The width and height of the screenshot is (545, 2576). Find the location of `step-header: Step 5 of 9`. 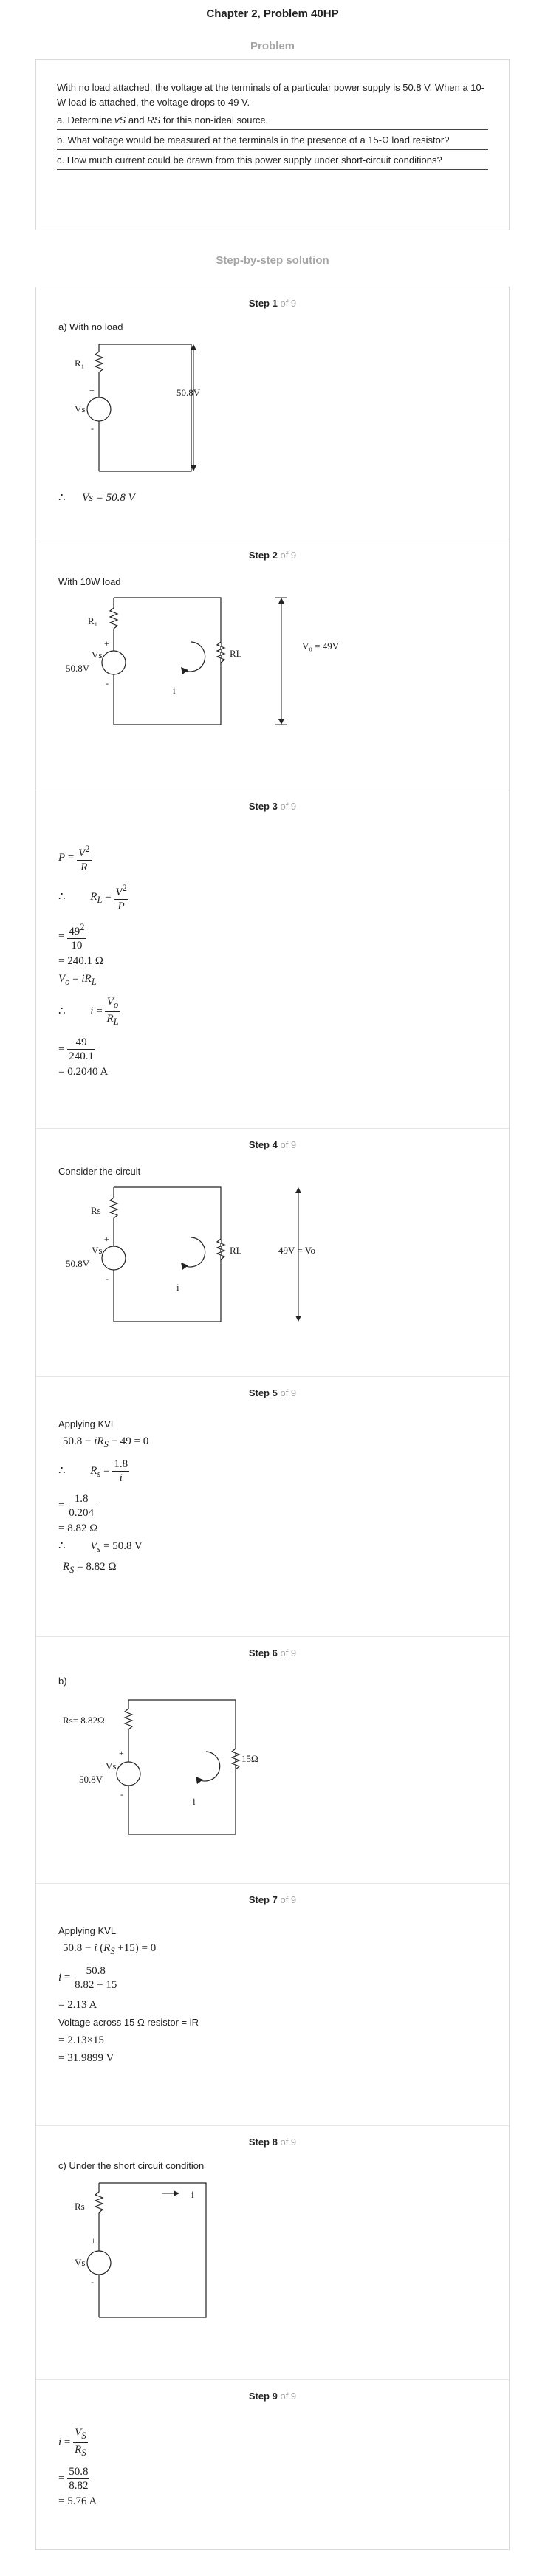

step-header: Step 5 of 9 is located at coordinates (272, 1397).